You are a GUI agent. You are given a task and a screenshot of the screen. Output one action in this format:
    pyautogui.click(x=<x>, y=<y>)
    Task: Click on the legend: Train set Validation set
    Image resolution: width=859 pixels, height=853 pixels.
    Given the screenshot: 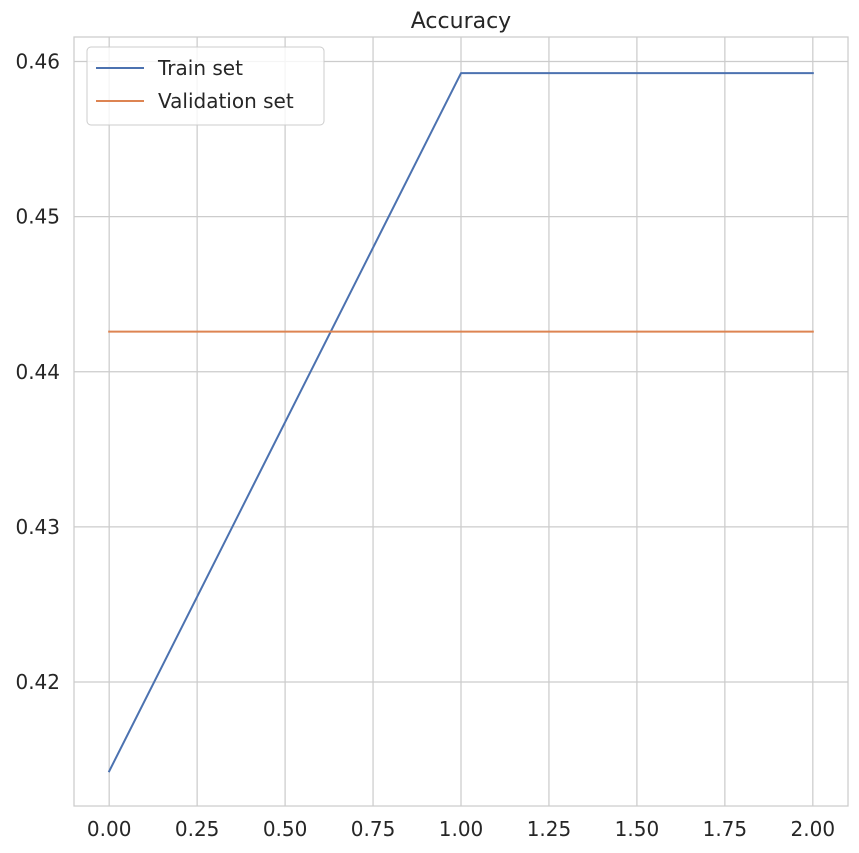 What is the action you would take?
    pyautogui.click(x=205, y=86)
    